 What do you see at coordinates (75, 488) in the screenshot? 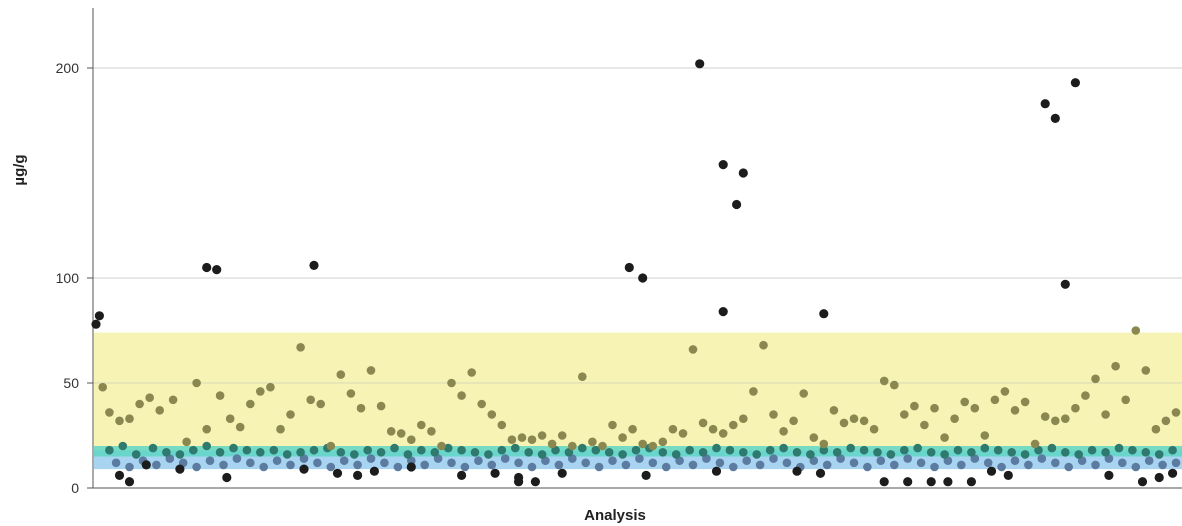
I see `y-tick-label-0: 0` at bounding box center [75, 488].